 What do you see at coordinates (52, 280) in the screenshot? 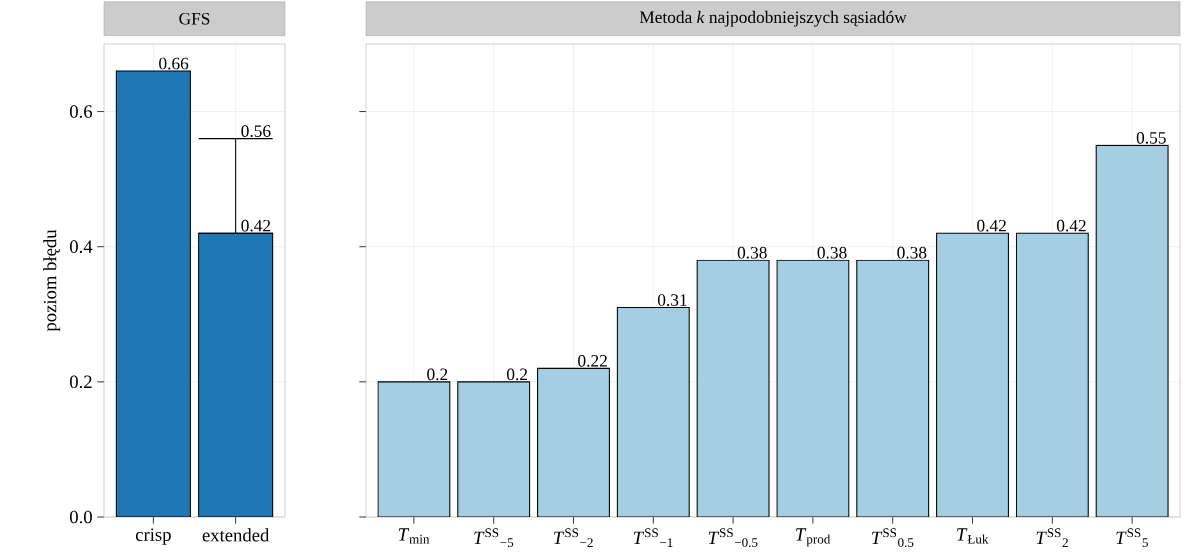
I see `y-axis-title: poziom błędu` at bounding box center [52, 280].